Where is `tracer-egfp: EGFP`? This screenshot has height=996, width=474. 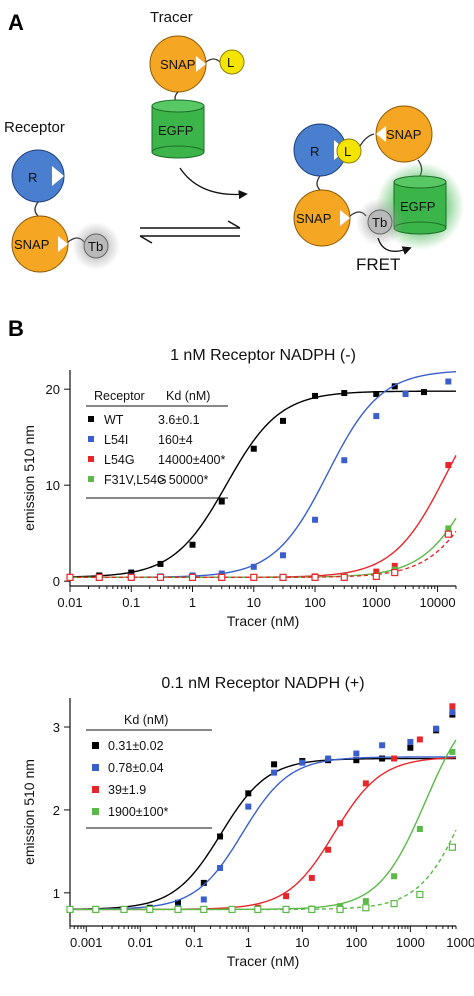 tracer-egfp: EGFP is located at coordinates (178, 129).